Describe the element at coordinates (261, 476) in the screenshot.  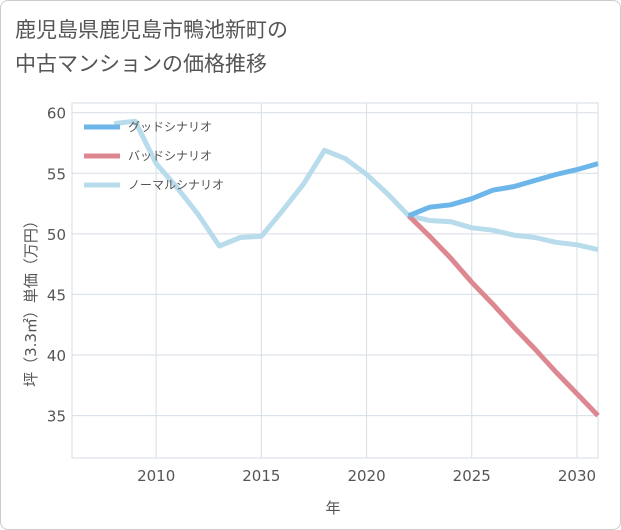
I see `x-tick-label: 2015` at that location.